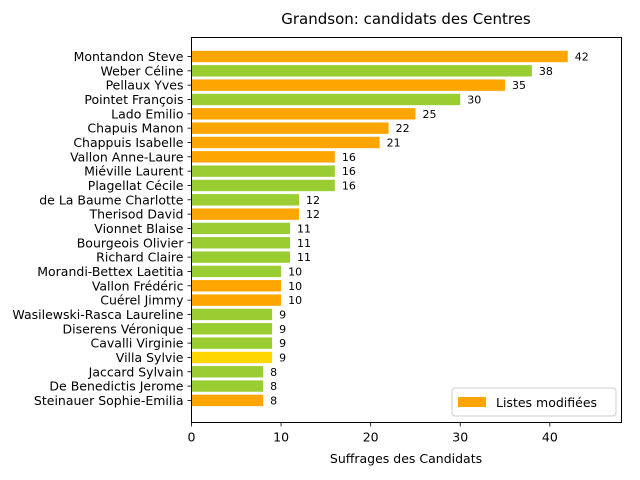 This screenshot has width=640, height=480. What do you see at coordinates (137, 343) in the screenshot?
I see `category-label: Cavalli Virginie` at bounding box center [137, 343].